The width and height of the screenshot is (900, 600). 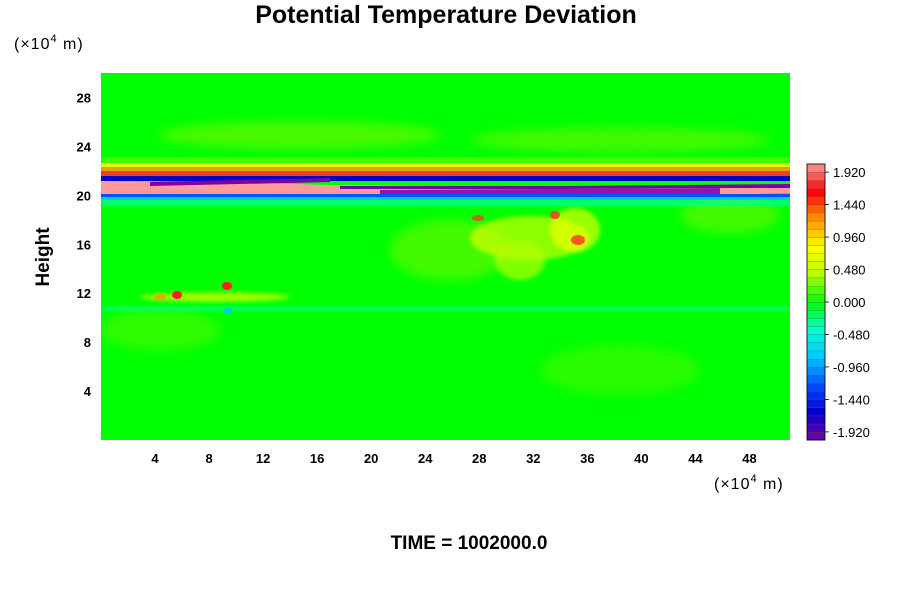 What do you see at coordinates (84, 97) in the screenshot?
I see `y-tick-label: 28` at bounding box center [84, 97].